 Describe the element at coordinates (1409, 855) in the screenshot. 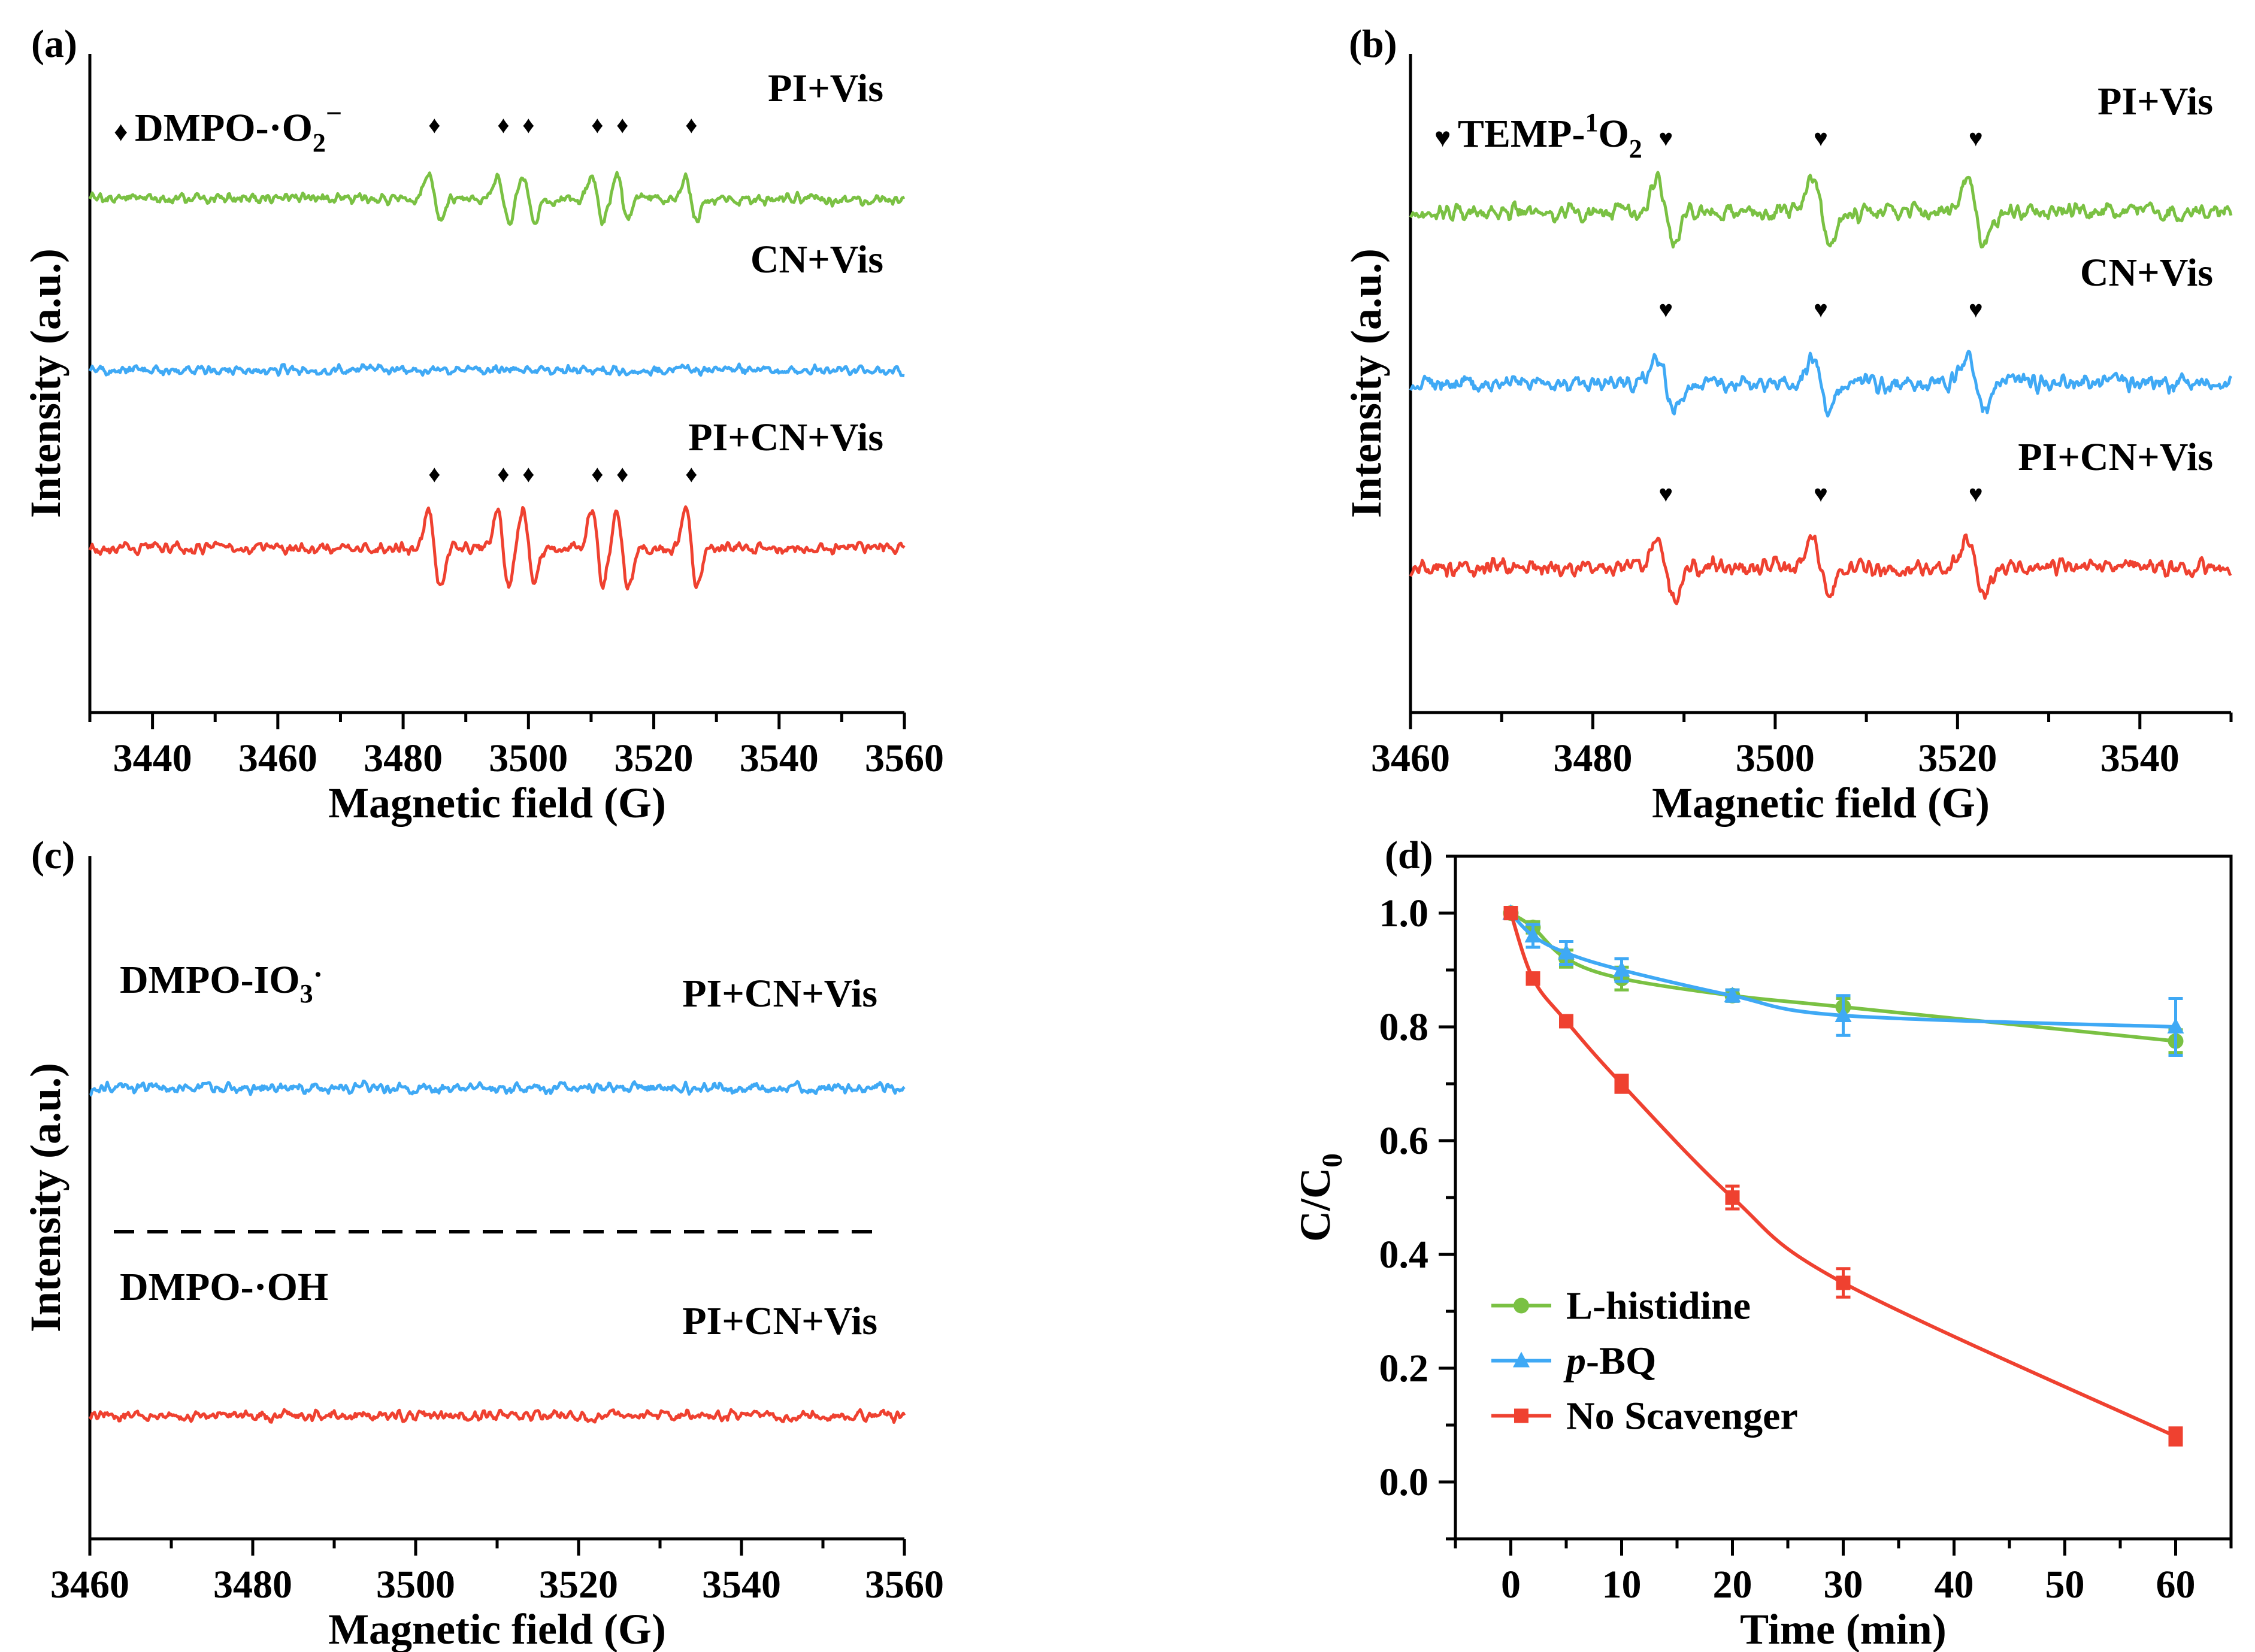

I see `panel-label: (d)` at that location.